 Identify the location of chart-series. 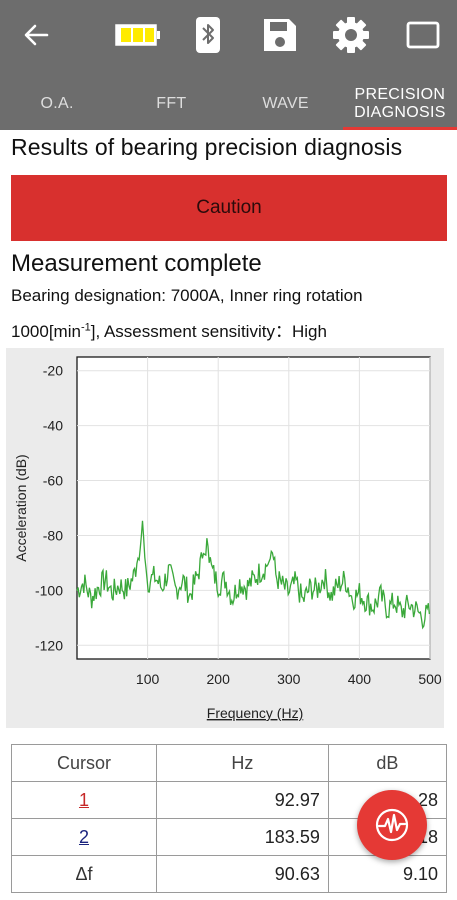
(253, 575).